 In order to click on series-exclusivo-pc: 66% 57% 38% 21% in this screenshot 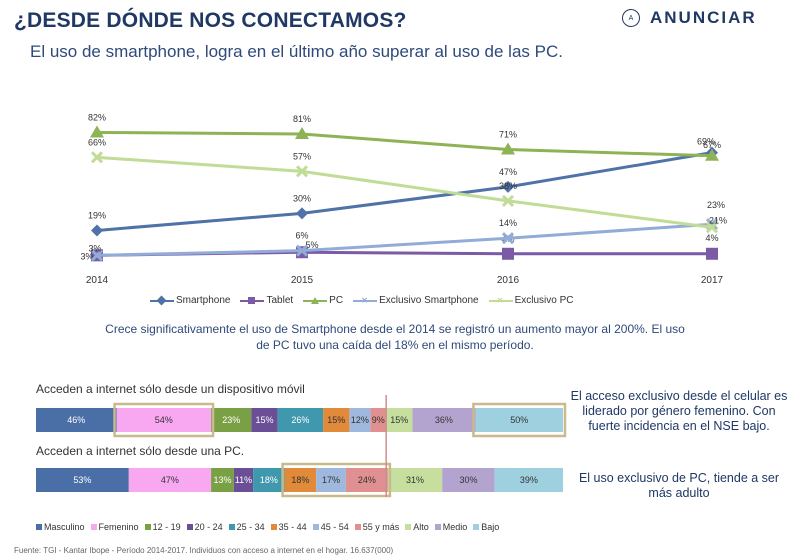, I will do `click(407, 185)`.